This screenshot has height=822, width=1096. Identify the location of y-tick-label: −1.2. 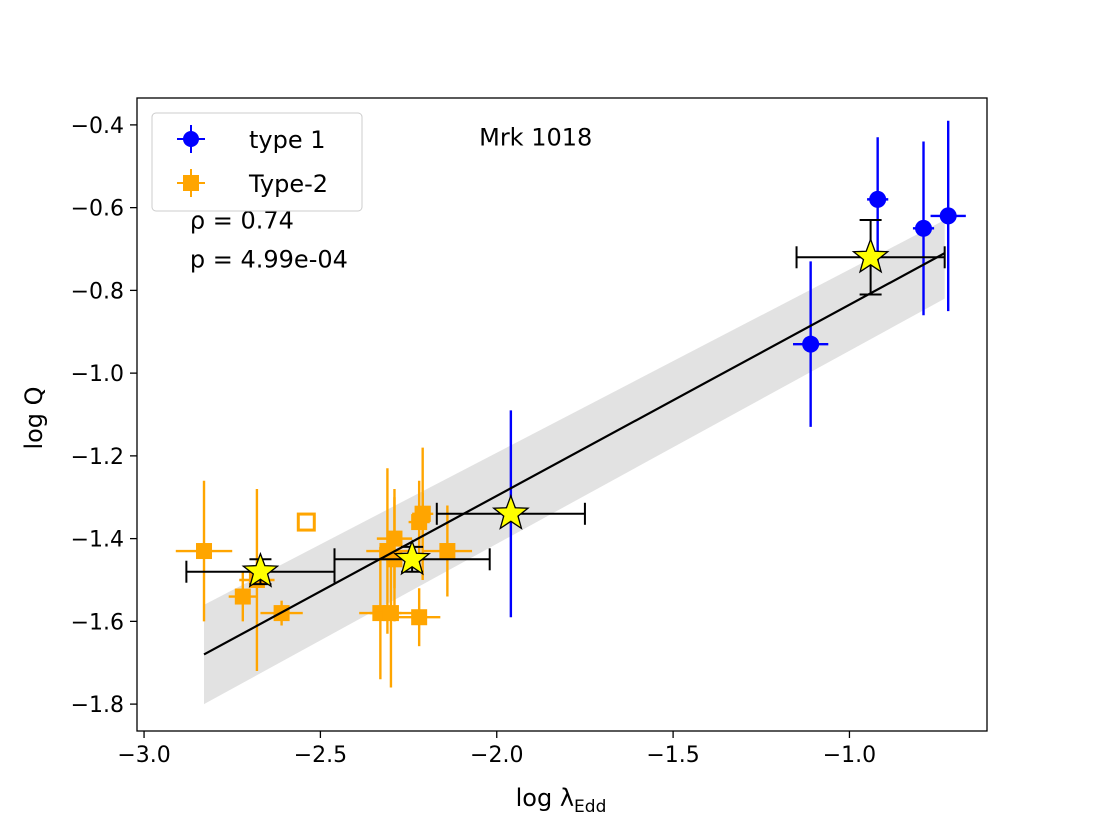
(97, 457).